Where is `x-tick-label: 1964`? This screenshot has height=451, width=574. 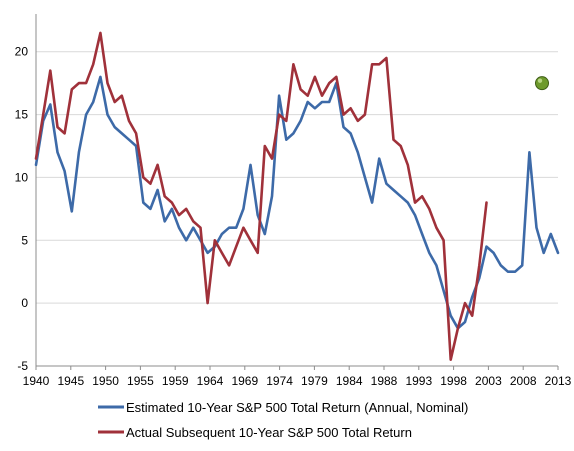
x-tick-label: 1964 is located at coordinates (210, 381).